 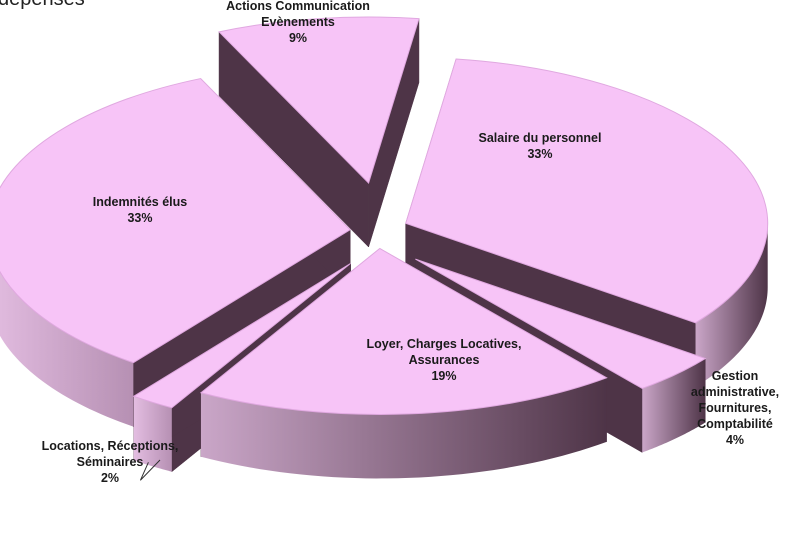 I want to click on leader-line, so click(x=150, y=470).